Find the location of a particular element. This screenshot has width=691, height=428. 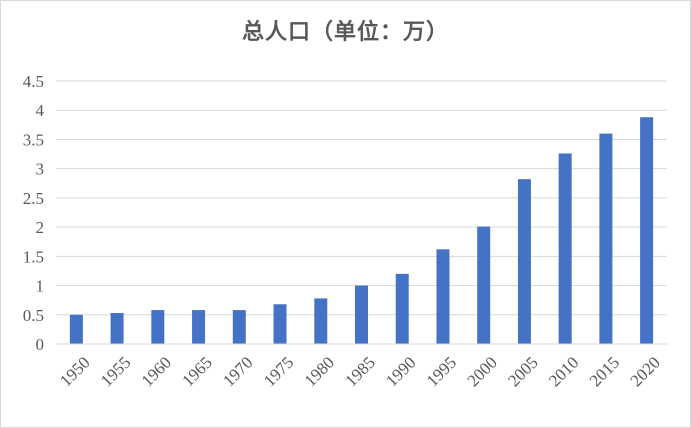

bar-2000 is located at coordinates (484, 285).